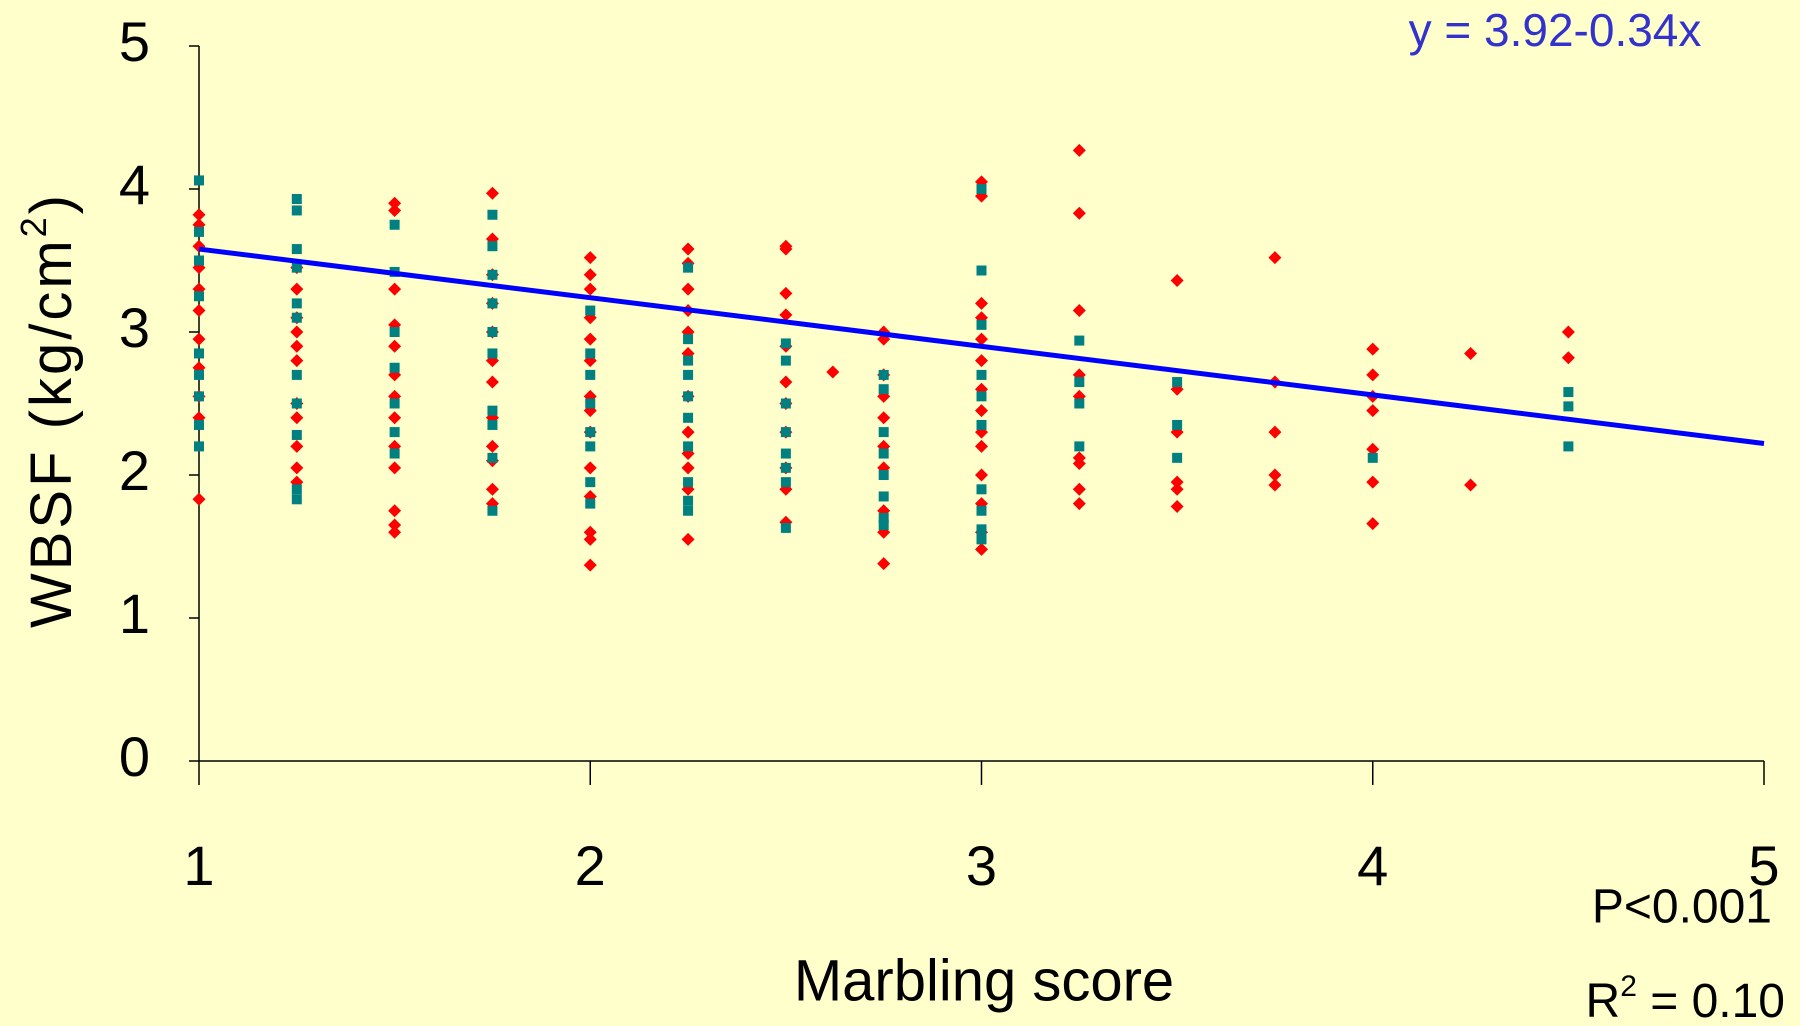 The width and height of the screenshot is (1800, 1026). Describe the element at coordinates (134, 613) in the screenshot. I see `y-tick-label: 1` at that location.